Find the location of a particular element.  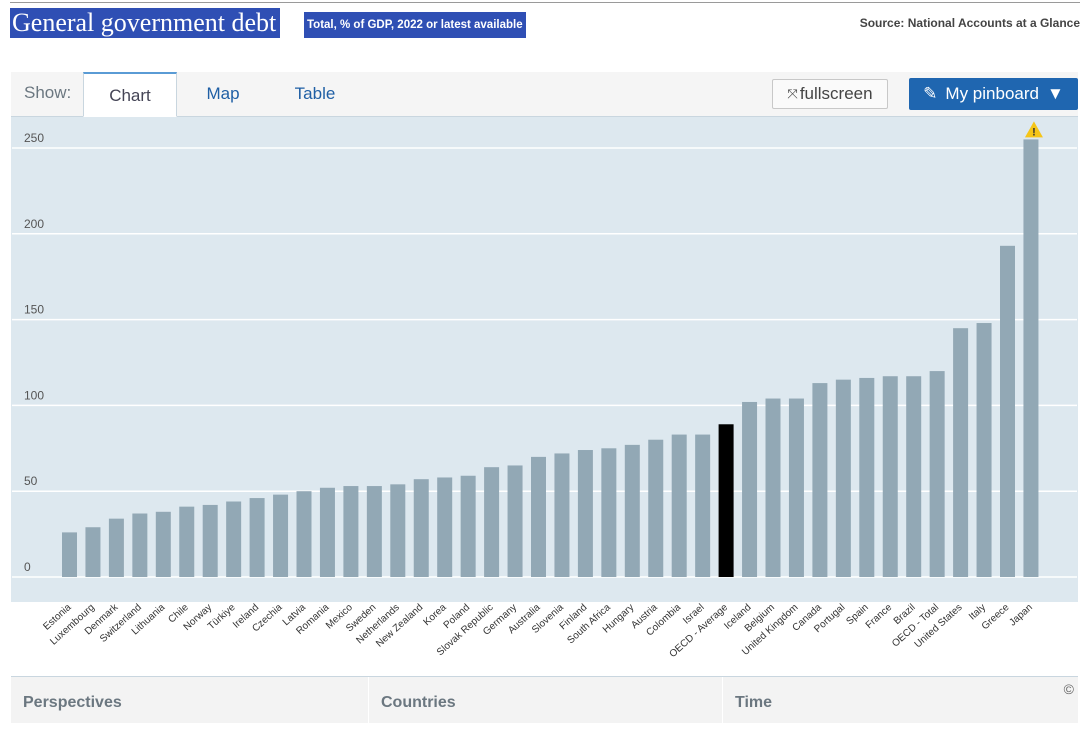

filter-bar: Perspectives Countries Time is located at coordinates (544, 699).